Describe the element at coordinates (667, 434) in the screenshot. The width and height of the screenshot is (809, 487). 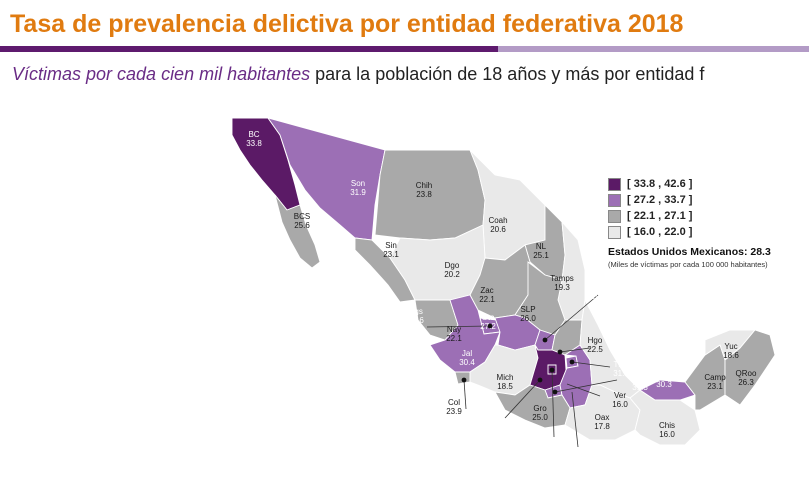
I see `state-value: 16.0` at that location.